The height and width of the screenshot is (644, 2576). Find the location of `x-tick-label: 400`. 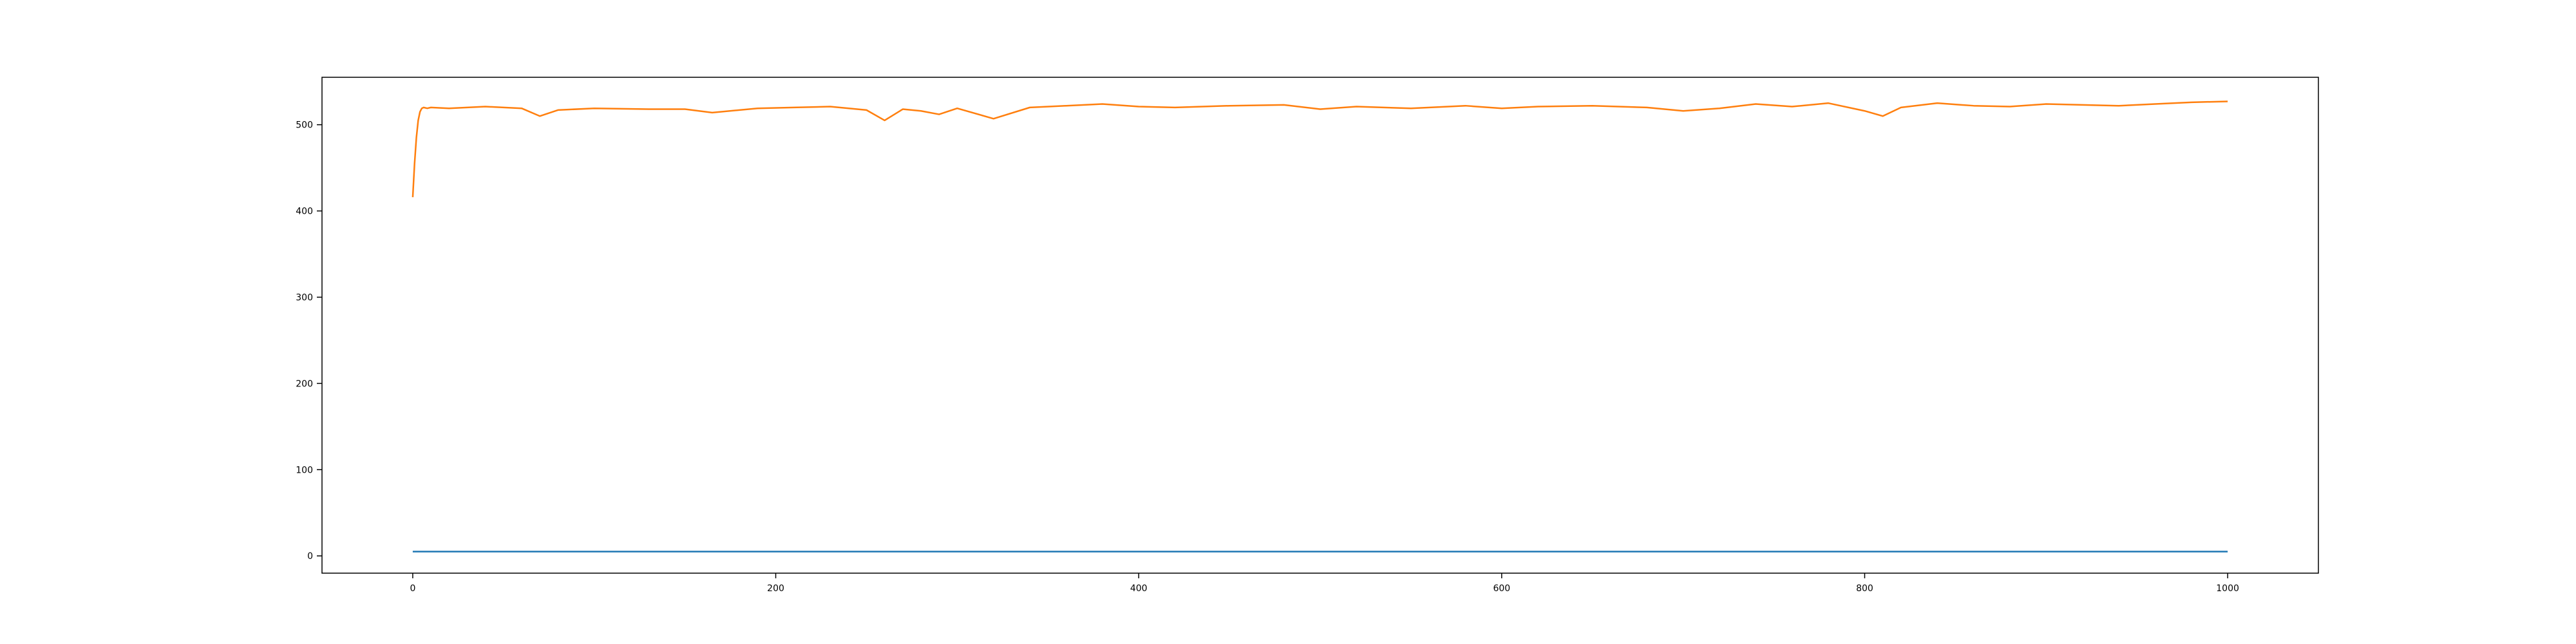

x-tick-label: 400 is located at coordinates (1139, 588).